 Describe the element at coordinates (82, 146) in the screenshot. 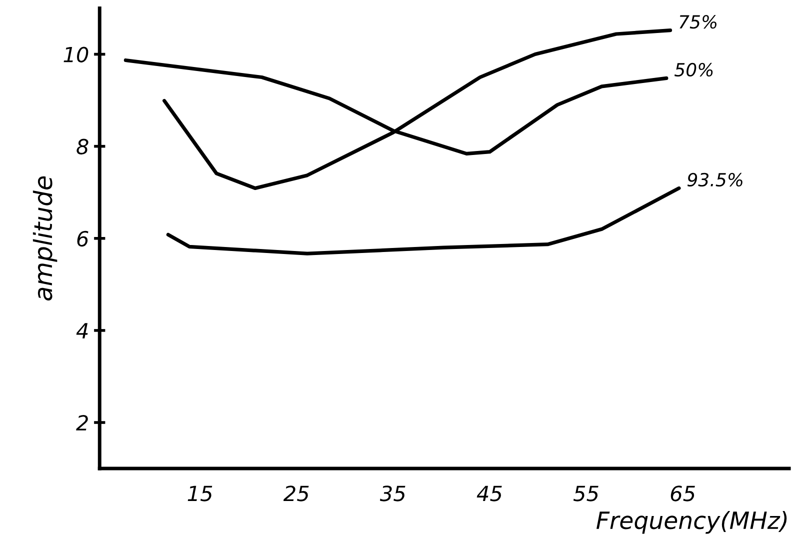

I see `y-tick-label: 8` at that location.